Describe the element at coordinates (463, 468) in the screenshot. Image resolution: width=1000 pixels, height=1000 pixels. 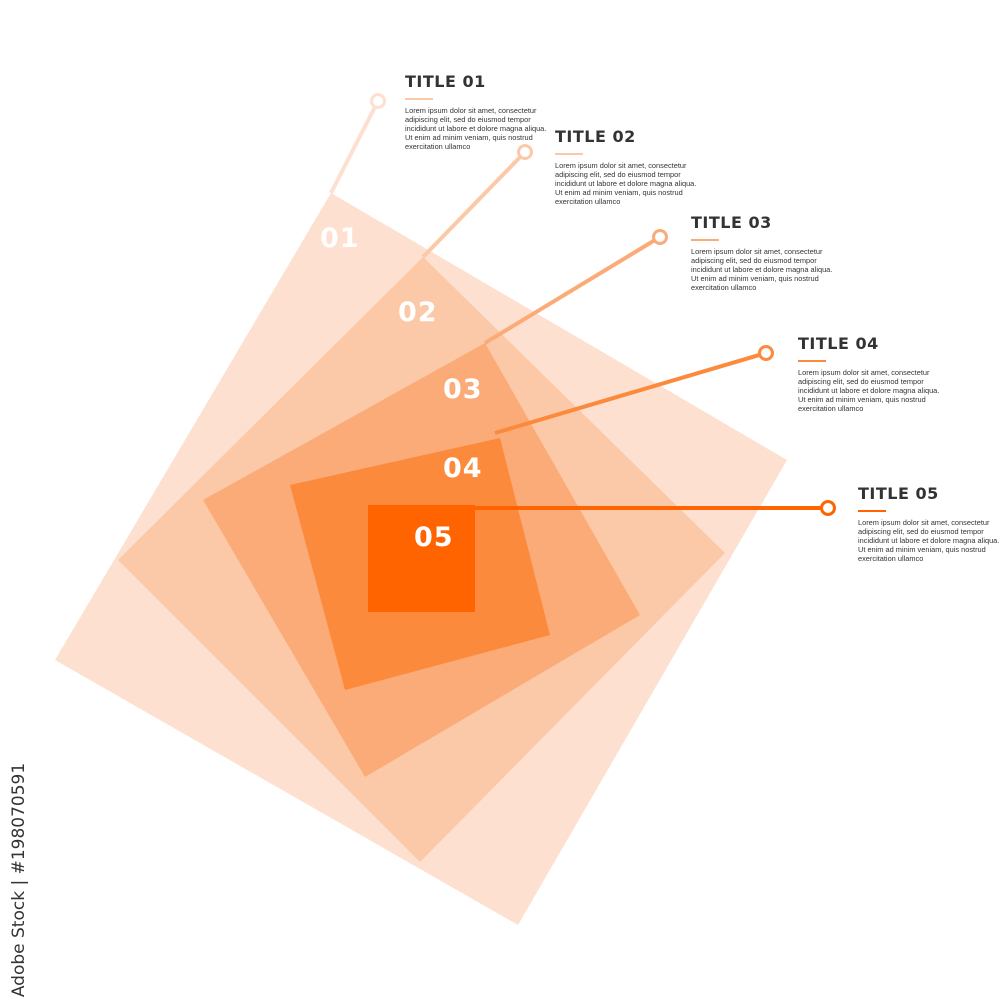
I see `step-number-04: 04` at that location.